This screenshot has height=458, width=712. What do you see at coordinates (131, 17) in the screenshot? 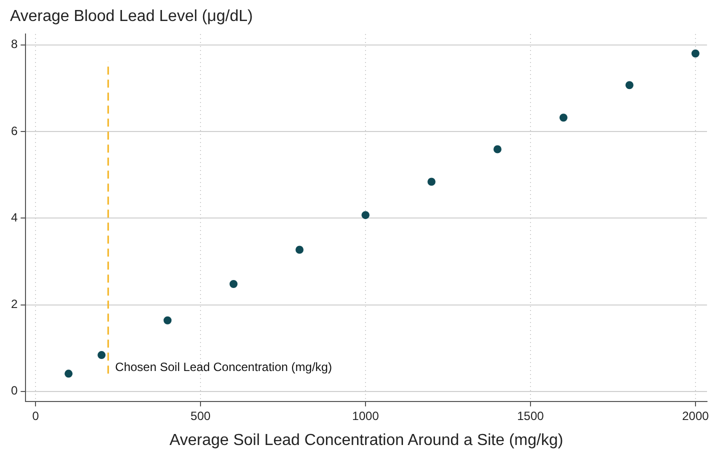
I see `y-axis-title: Average Blood Lead Level (μg/dL)` at bounding box center [131, 17].